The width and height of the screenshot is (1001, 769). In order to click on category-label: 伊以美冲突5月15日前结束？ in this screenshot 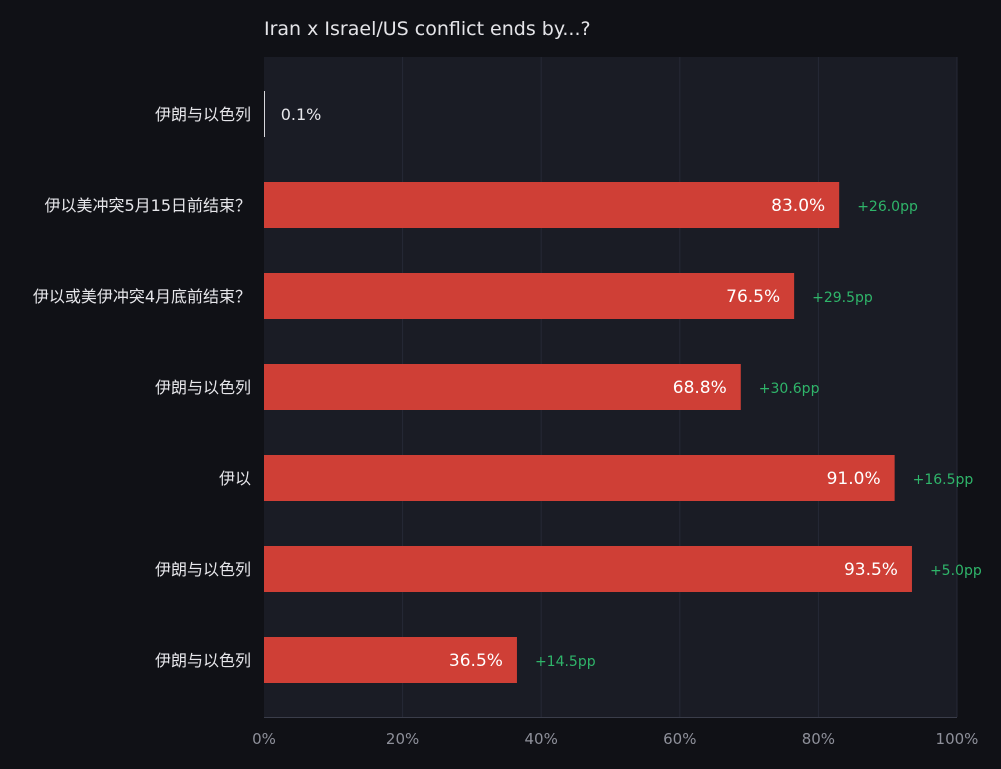, I will do `click(147, 205)`.